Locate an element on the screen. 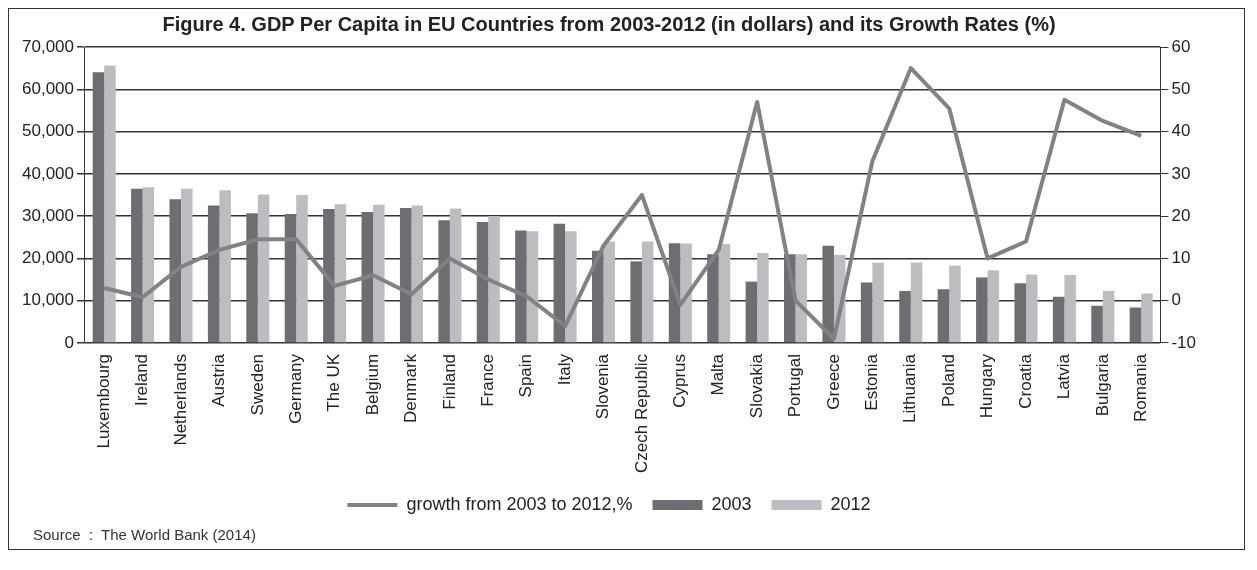 Image resolution: width=1257 pixels, height=570 pixels. source-note: Source : The World Bank (2014) is located at coordinates (144, 535).